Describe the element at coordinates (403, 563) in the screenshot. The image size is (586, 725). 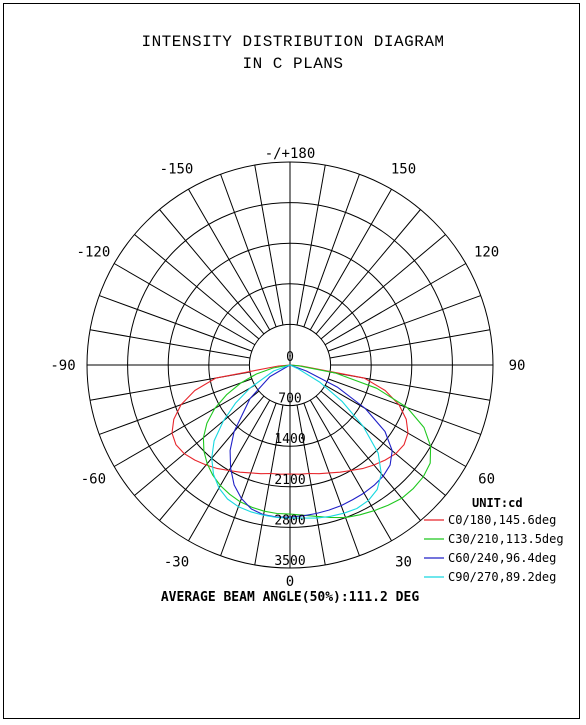
I see `angle-label: 30` at that location.